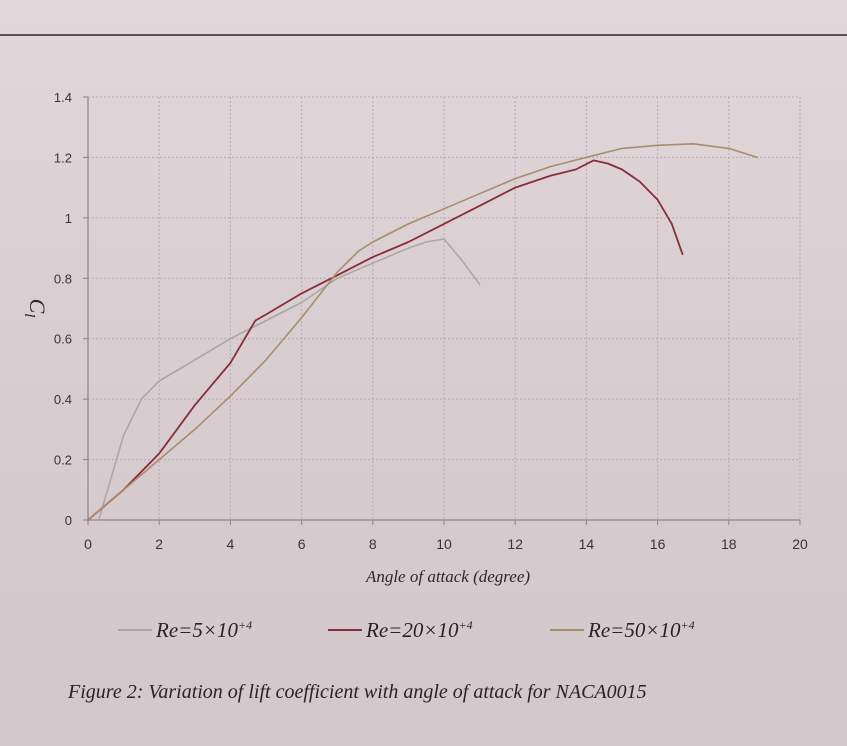 The width and height of the screenshot is (847, 746). What do you see at coordinates (412, 630) in the screenshot?
I see `legend-label-re20: Re=20×10` at bounding box center [412, 630].